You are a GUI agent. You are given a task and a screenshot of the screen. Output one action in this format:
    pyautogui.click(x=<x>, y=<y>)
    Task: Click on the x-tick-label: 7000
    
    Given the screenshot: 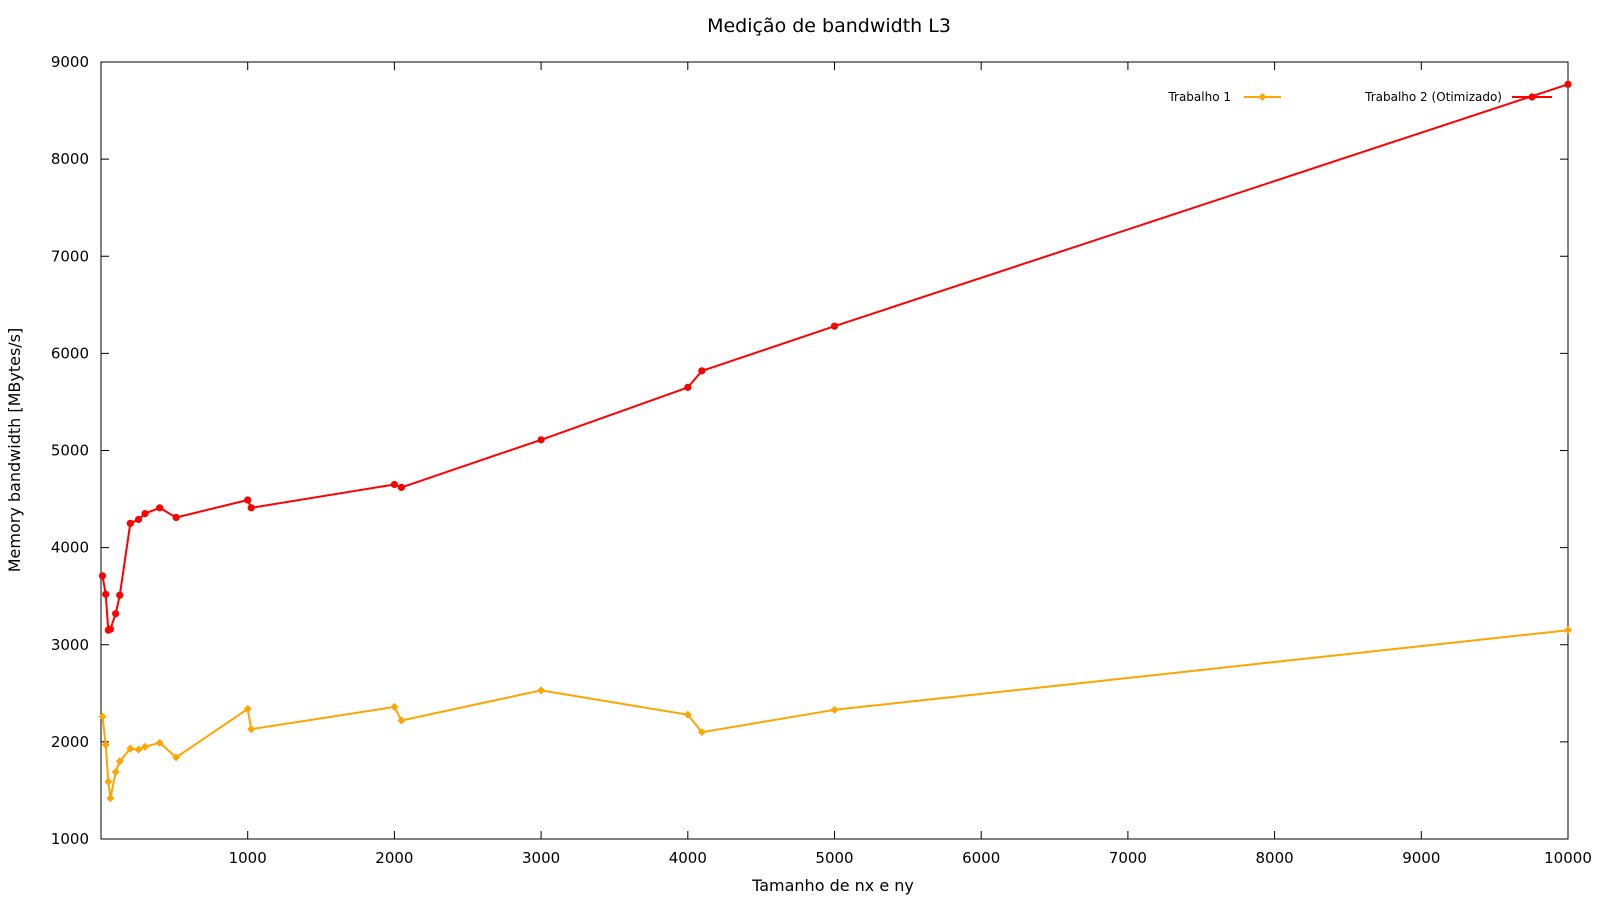 What is the action you would take?
    pyautogui.click(x=1128, y=858)
    